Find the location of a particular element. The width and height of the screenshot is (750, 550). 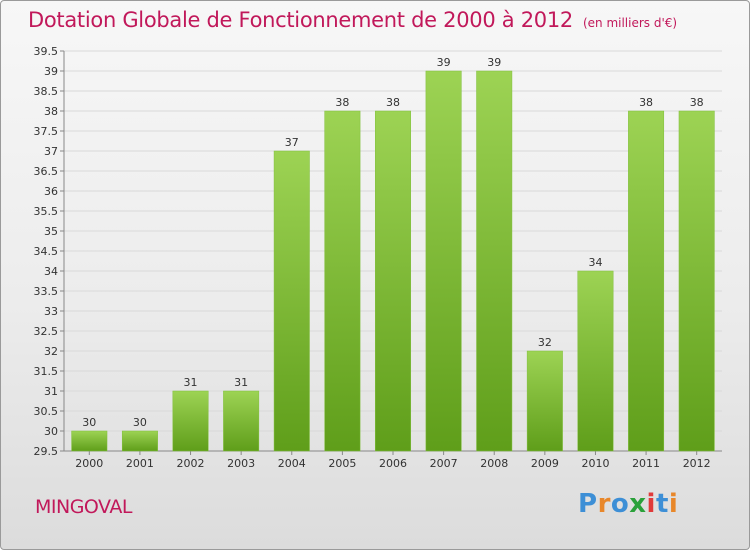

y-tick-label: 39 is located at coordinates (51, 71).